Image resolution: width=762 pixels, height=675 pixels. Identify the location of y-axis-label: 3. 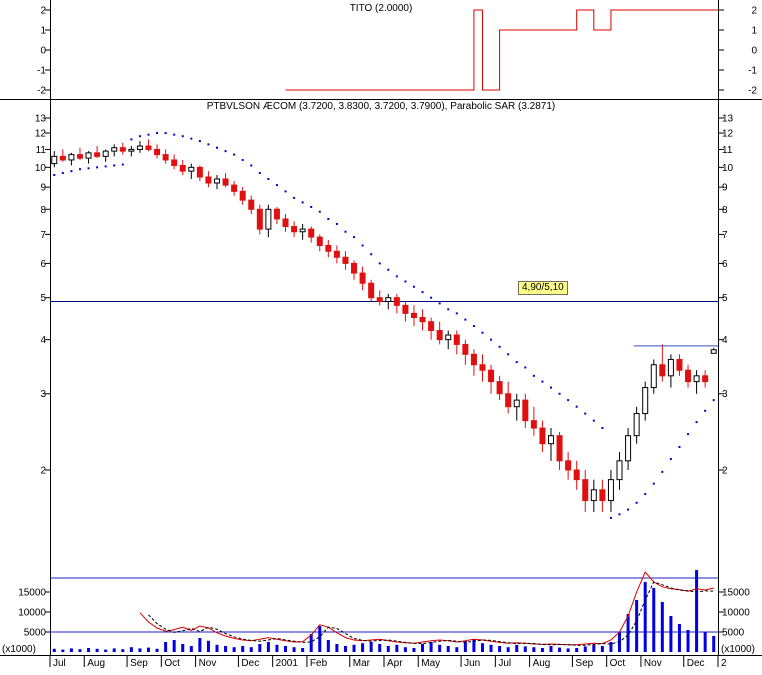
(725, 394).